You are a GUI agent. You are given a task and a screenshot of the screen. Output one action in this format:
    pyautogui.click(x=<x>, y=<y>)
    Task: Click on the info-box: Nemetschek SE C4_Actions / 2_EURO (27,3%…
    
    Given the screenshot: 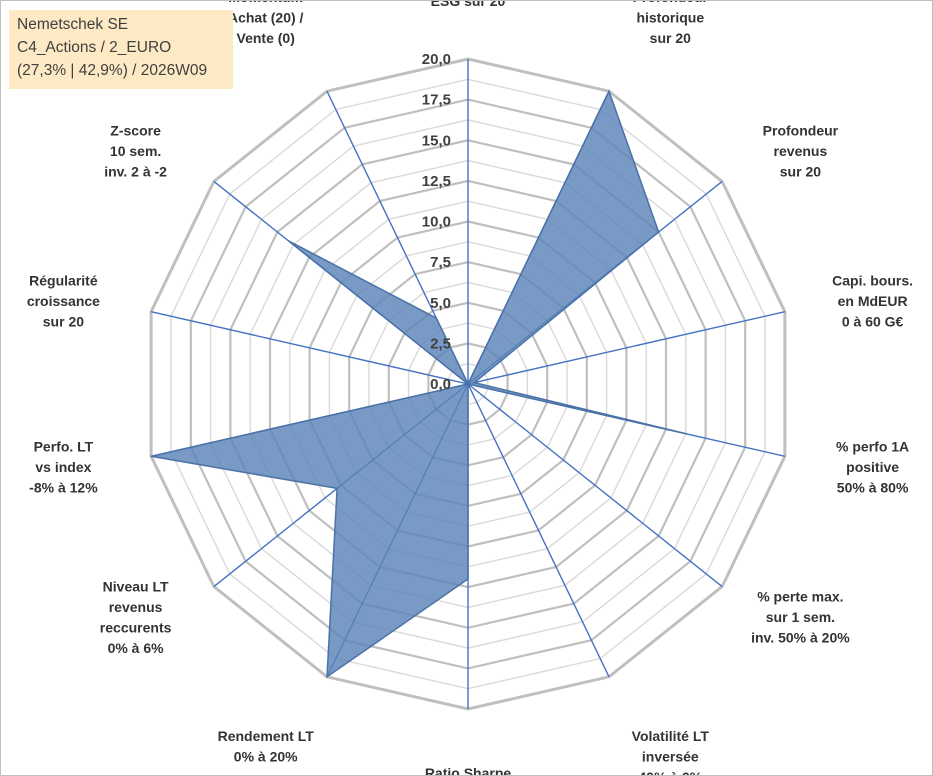 What is the action you would take?
    pyautogui.click(x=121, y=49)
    